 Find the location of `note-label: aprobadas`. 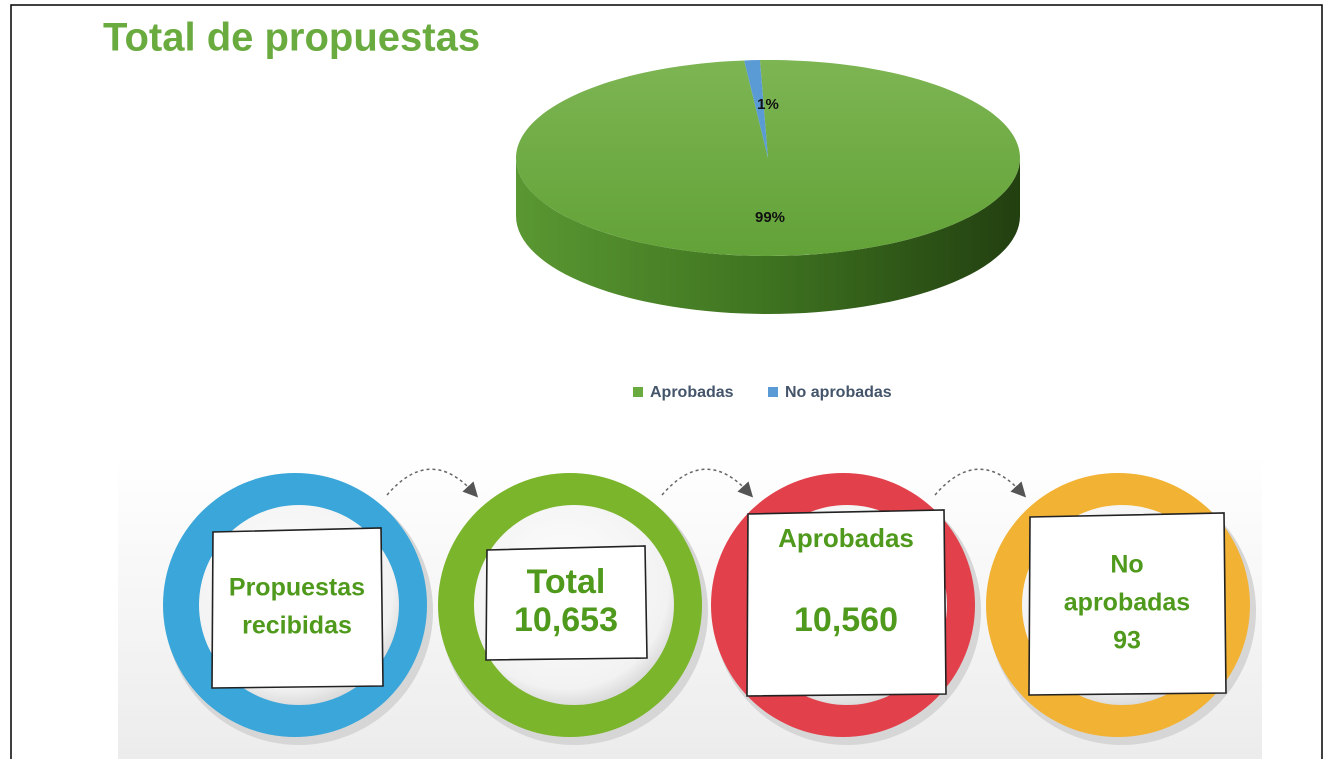

note-label: aprobadas is located at coordinates (1127, 603).